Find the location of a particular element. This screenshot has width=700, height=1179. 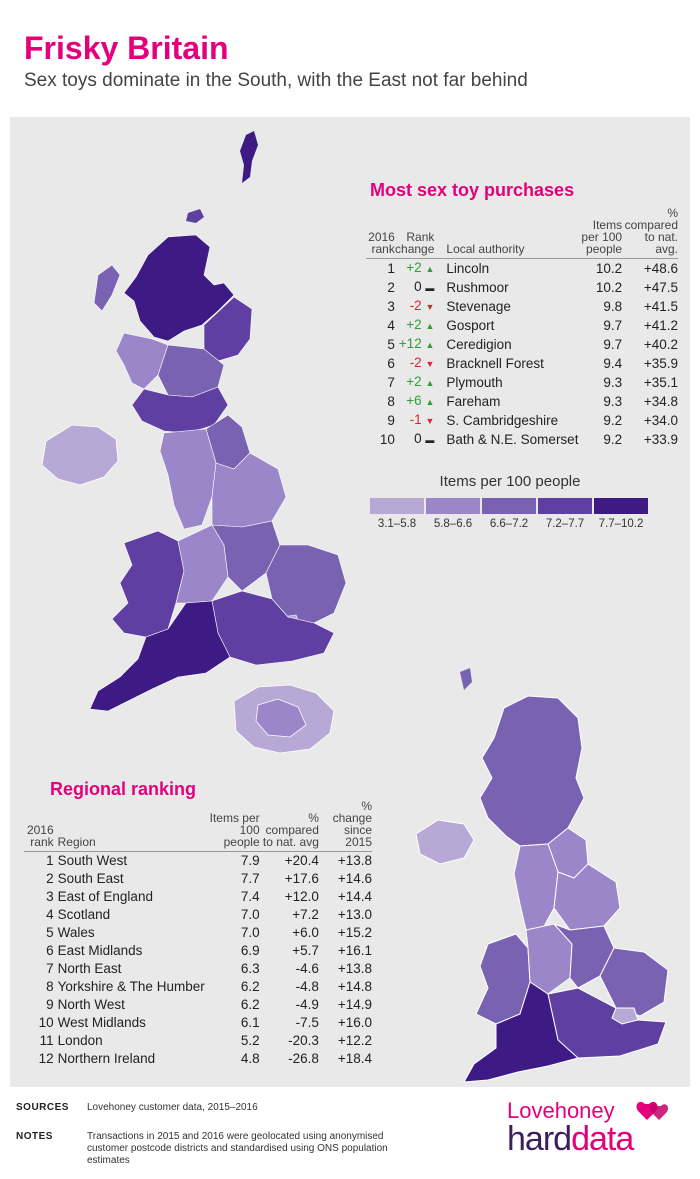

legend-bin-label: 7.2–7.7 is located at coordinates (565, 524).